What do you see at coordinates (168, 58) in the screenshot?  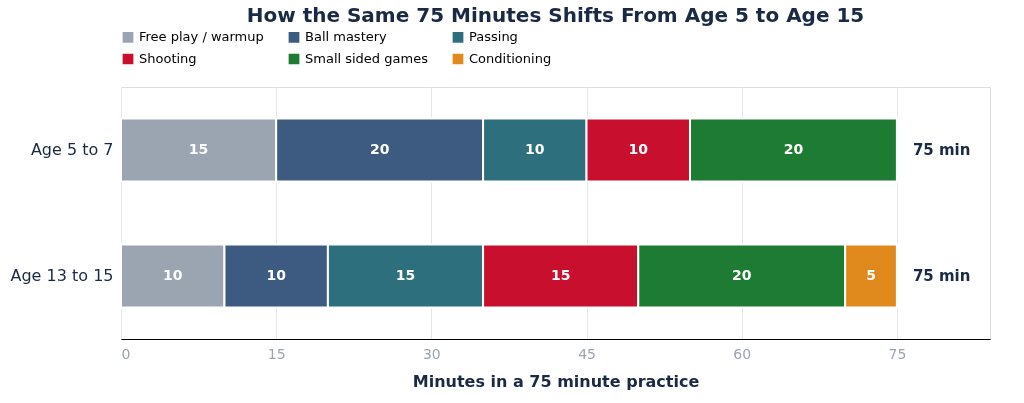 I see `legend-label: Shooting` at bounding box center [168, 58].